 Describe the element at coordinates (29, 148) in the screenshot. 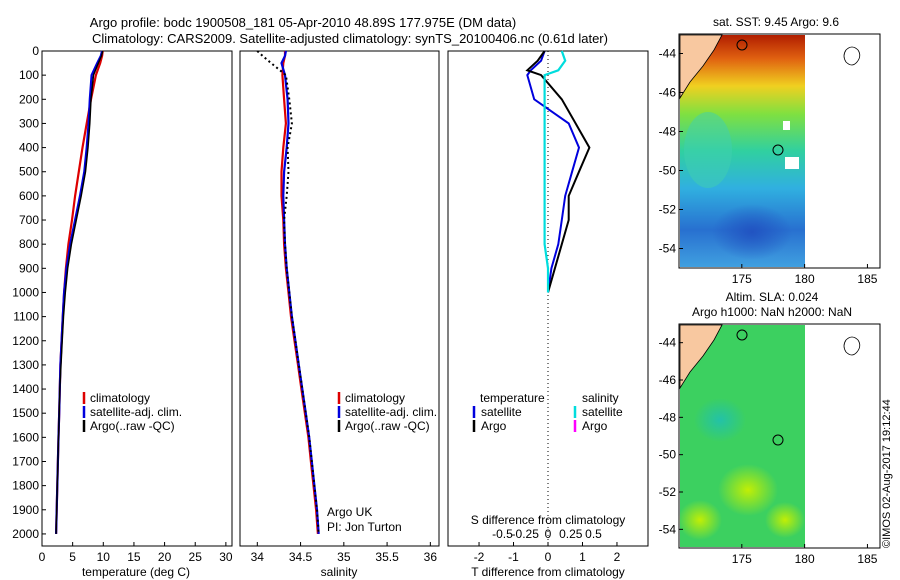

I see `depth-tick-label: 400` at that location.